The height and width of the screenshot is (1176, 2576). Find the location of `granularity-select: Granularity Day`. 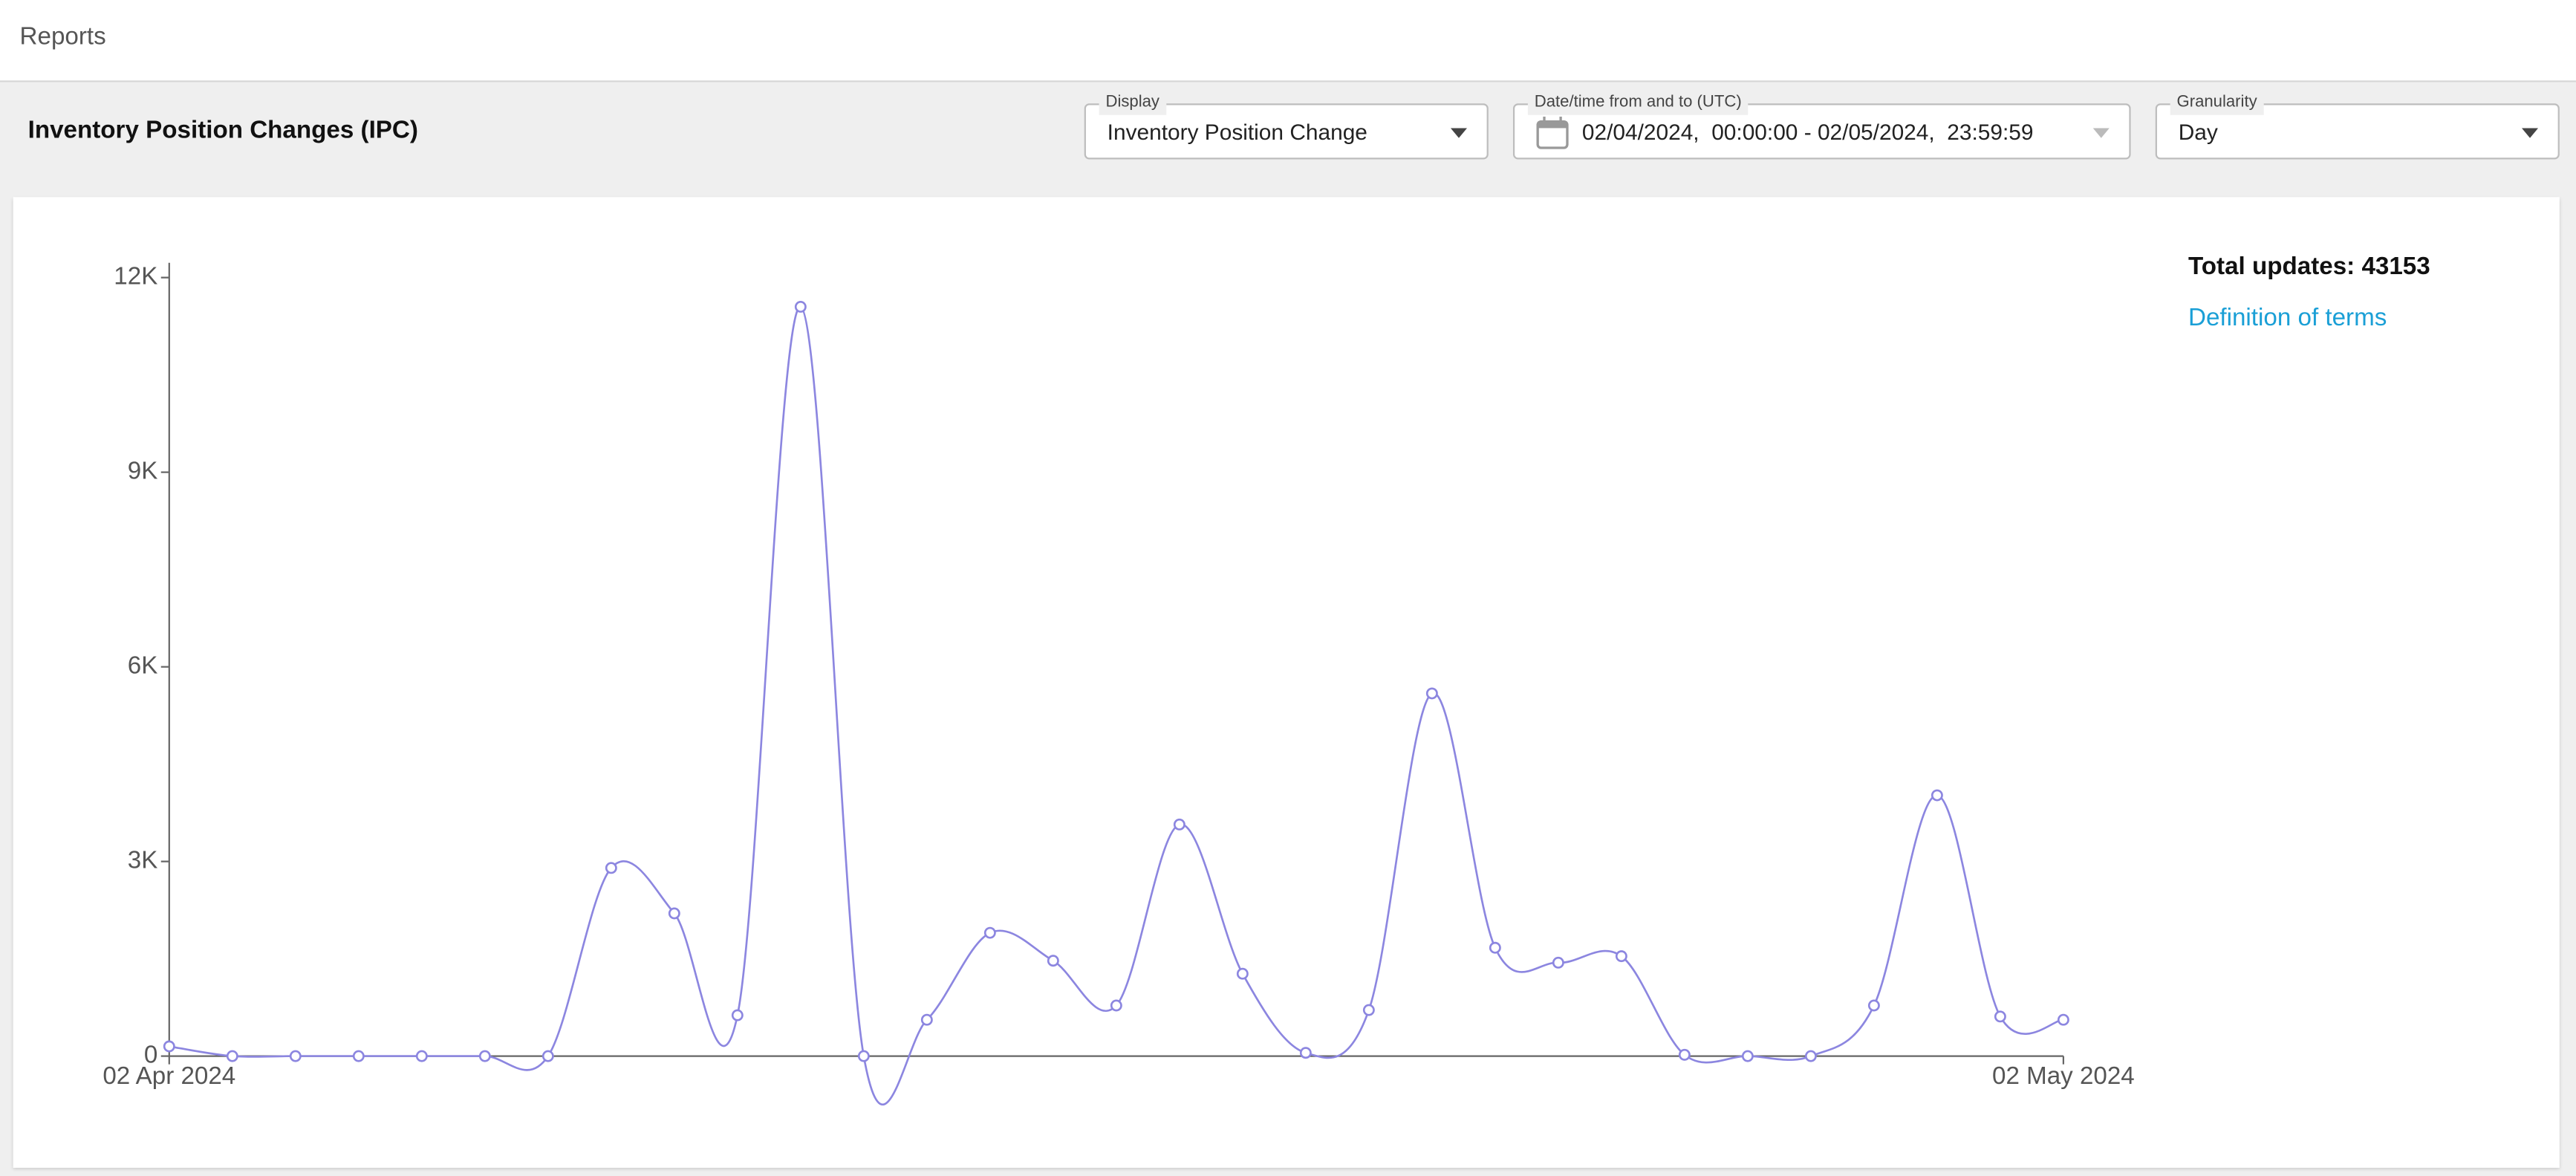

granularity-select: Granularity Day is located at coordinates (2357, 126).